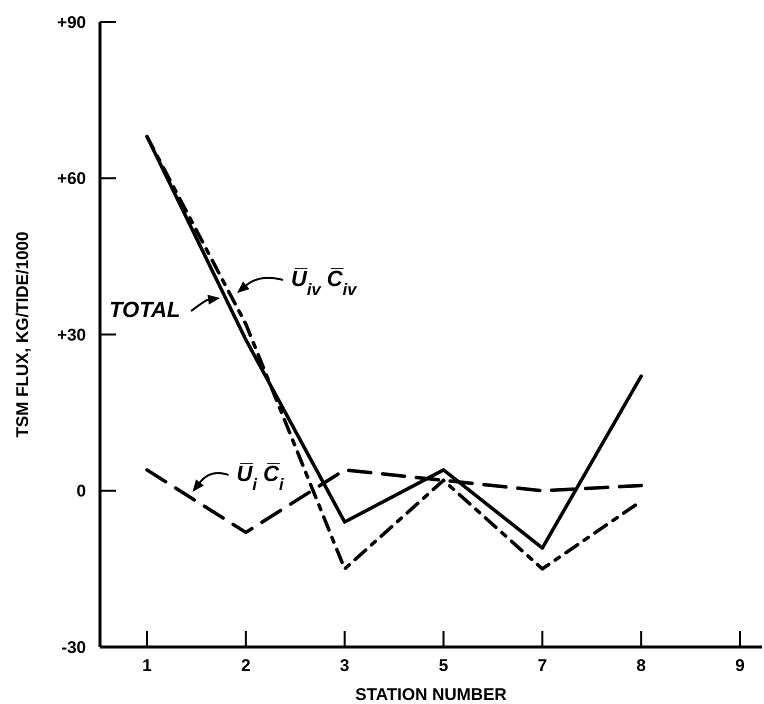 The width and height of the screenshot is (764, 704). Describe the element at coordinates (73, 647) in the screenshot. I see `y-tick-label: -30` at that location.